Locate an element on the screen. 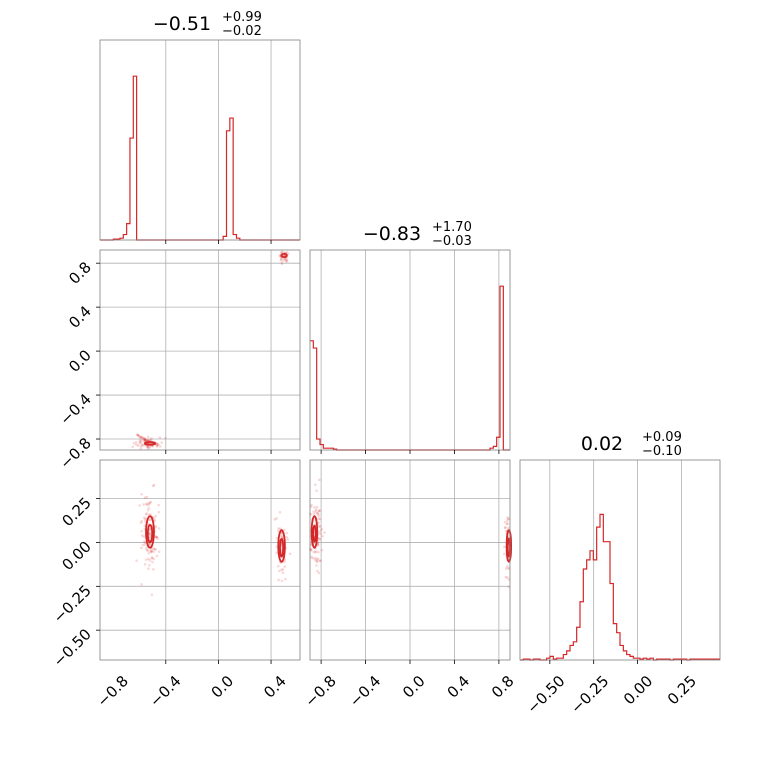 The width and height of the screenshot is (760, 760). panel-title-lower-error: −0.02 is located at coordinates (242, 31).